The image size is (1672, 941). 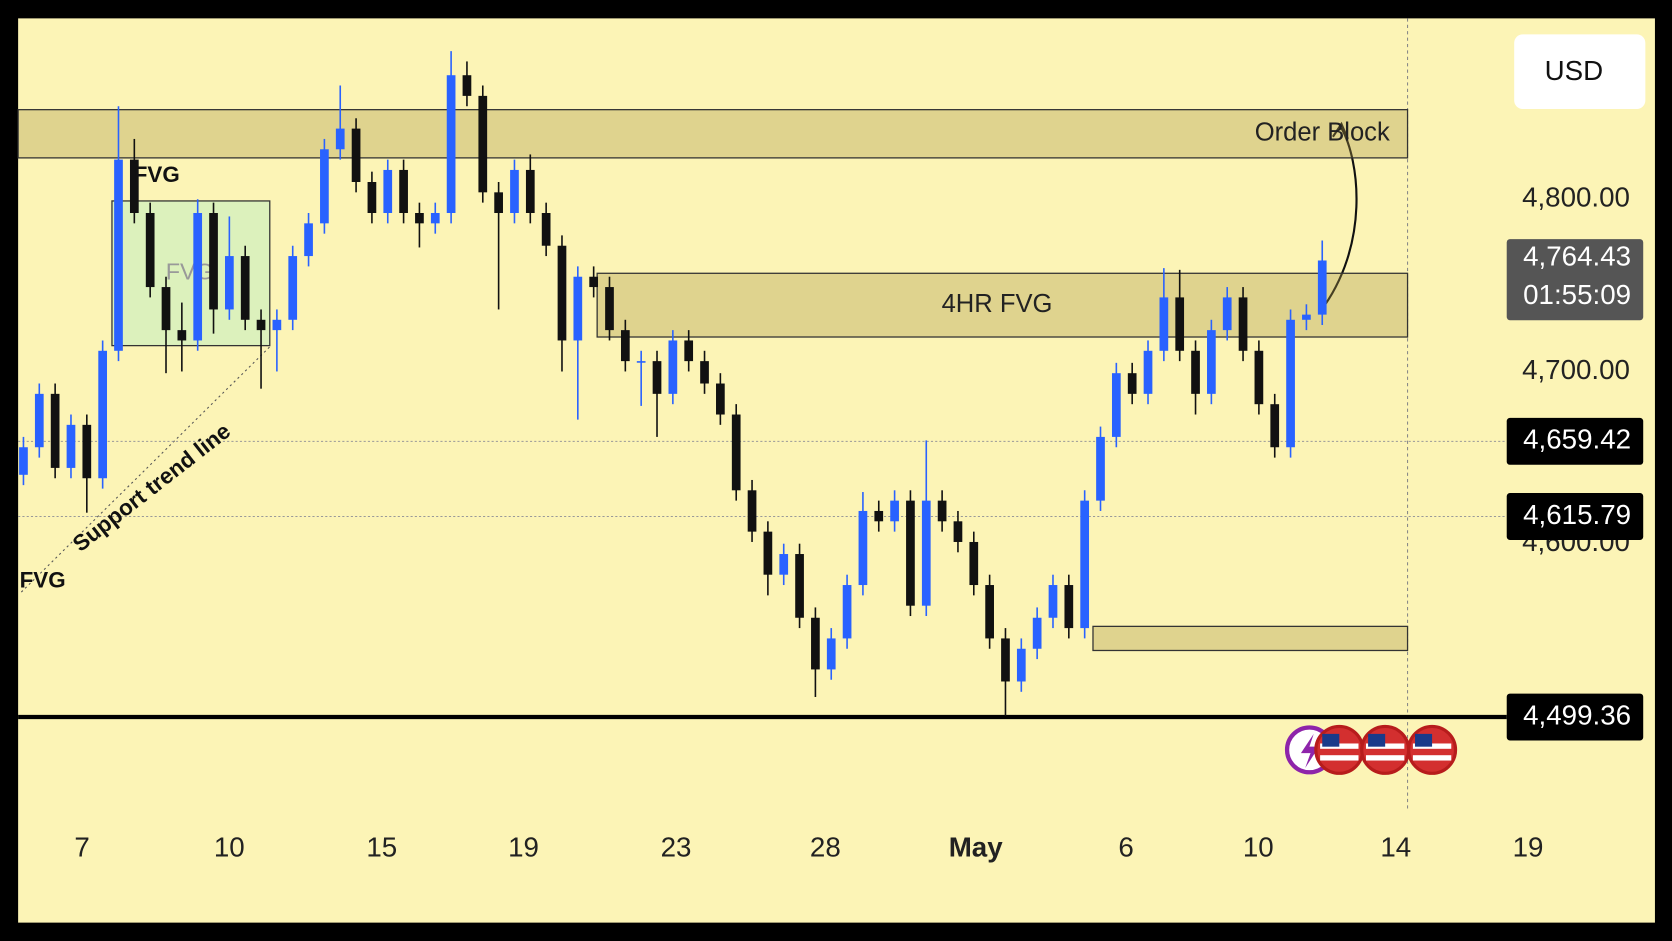 What do you see at coordinates (1576, 369) in the screenshot?
I see `y-tick-label: 4,700.00` at bounding box center [1576, 369].